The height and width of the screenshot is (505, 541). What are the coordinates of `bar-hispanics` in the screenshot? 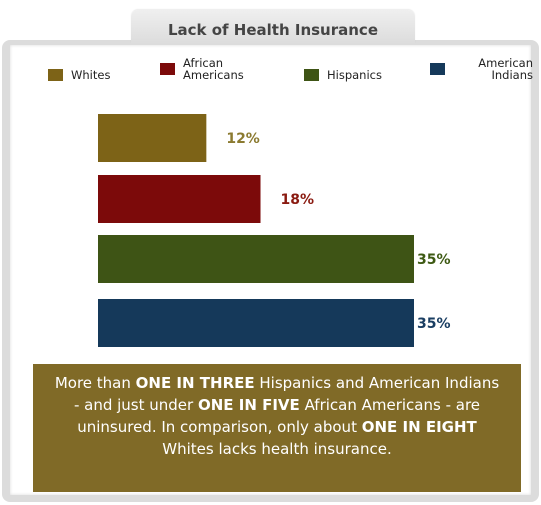 It's located at (256, 259).